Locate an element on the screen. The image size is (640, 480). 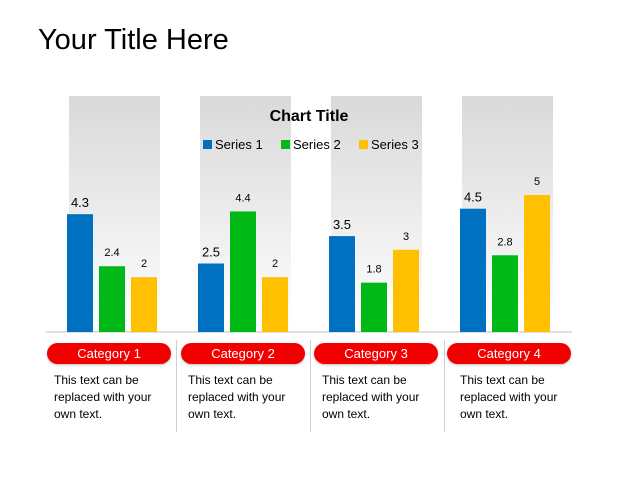
data-label-series2-cat4: 2.8 is located at coordinates (504, 242).